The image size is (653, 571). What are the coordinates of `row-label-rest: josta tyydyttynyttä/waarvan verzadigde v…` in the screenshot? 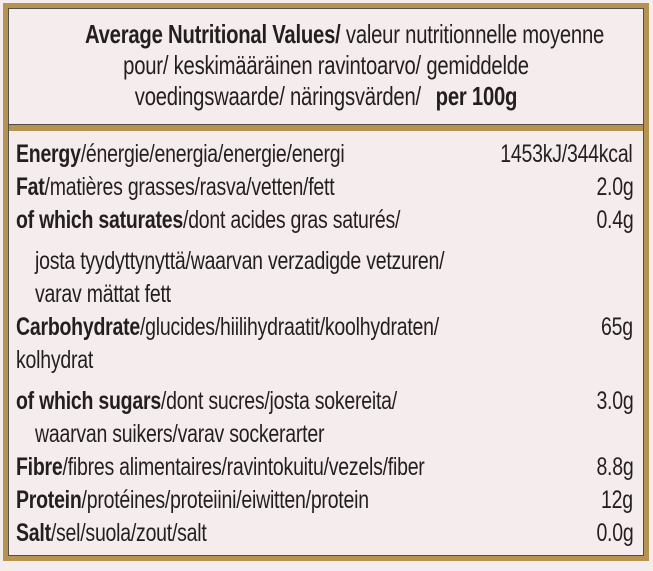 It's located at (240, 261).